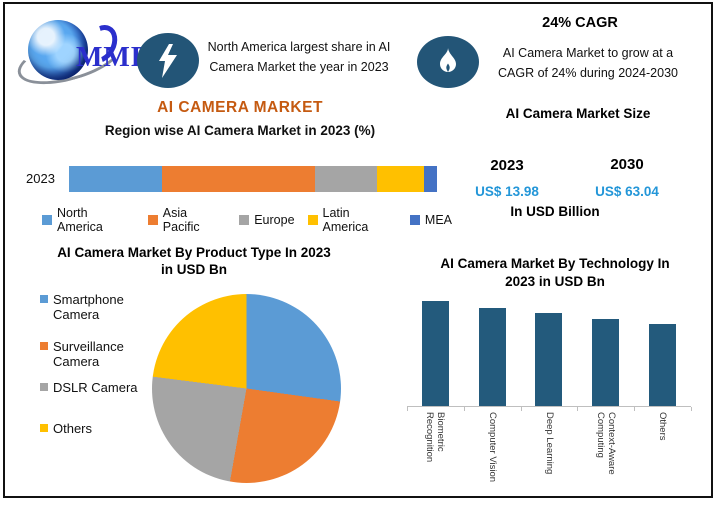 Image resolution: width=716 pixels, height=508 pixels. I want to click on market-size-year-2030: 2030, so click(627, 164).